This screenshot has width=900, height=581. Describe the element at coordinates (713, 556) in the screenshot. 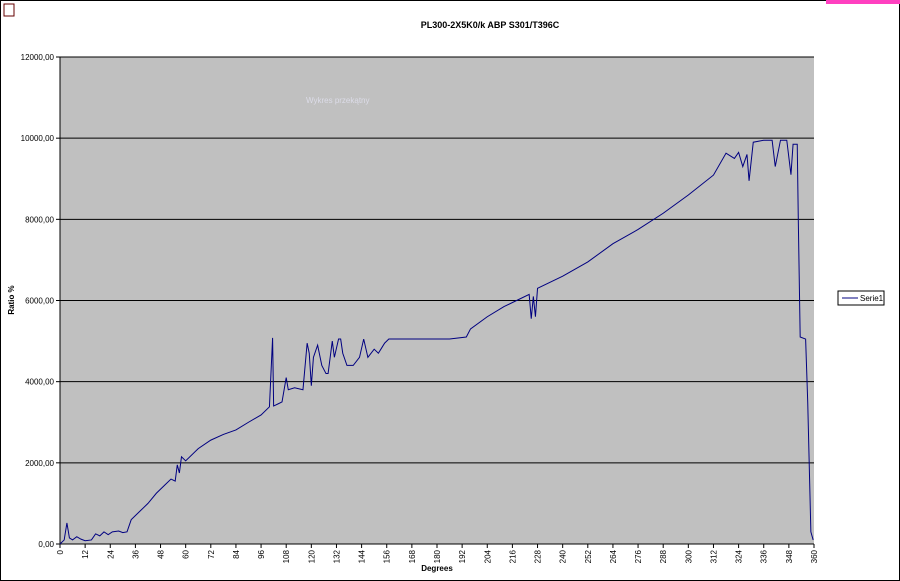

I see `x-tick-label: 312` at that location.